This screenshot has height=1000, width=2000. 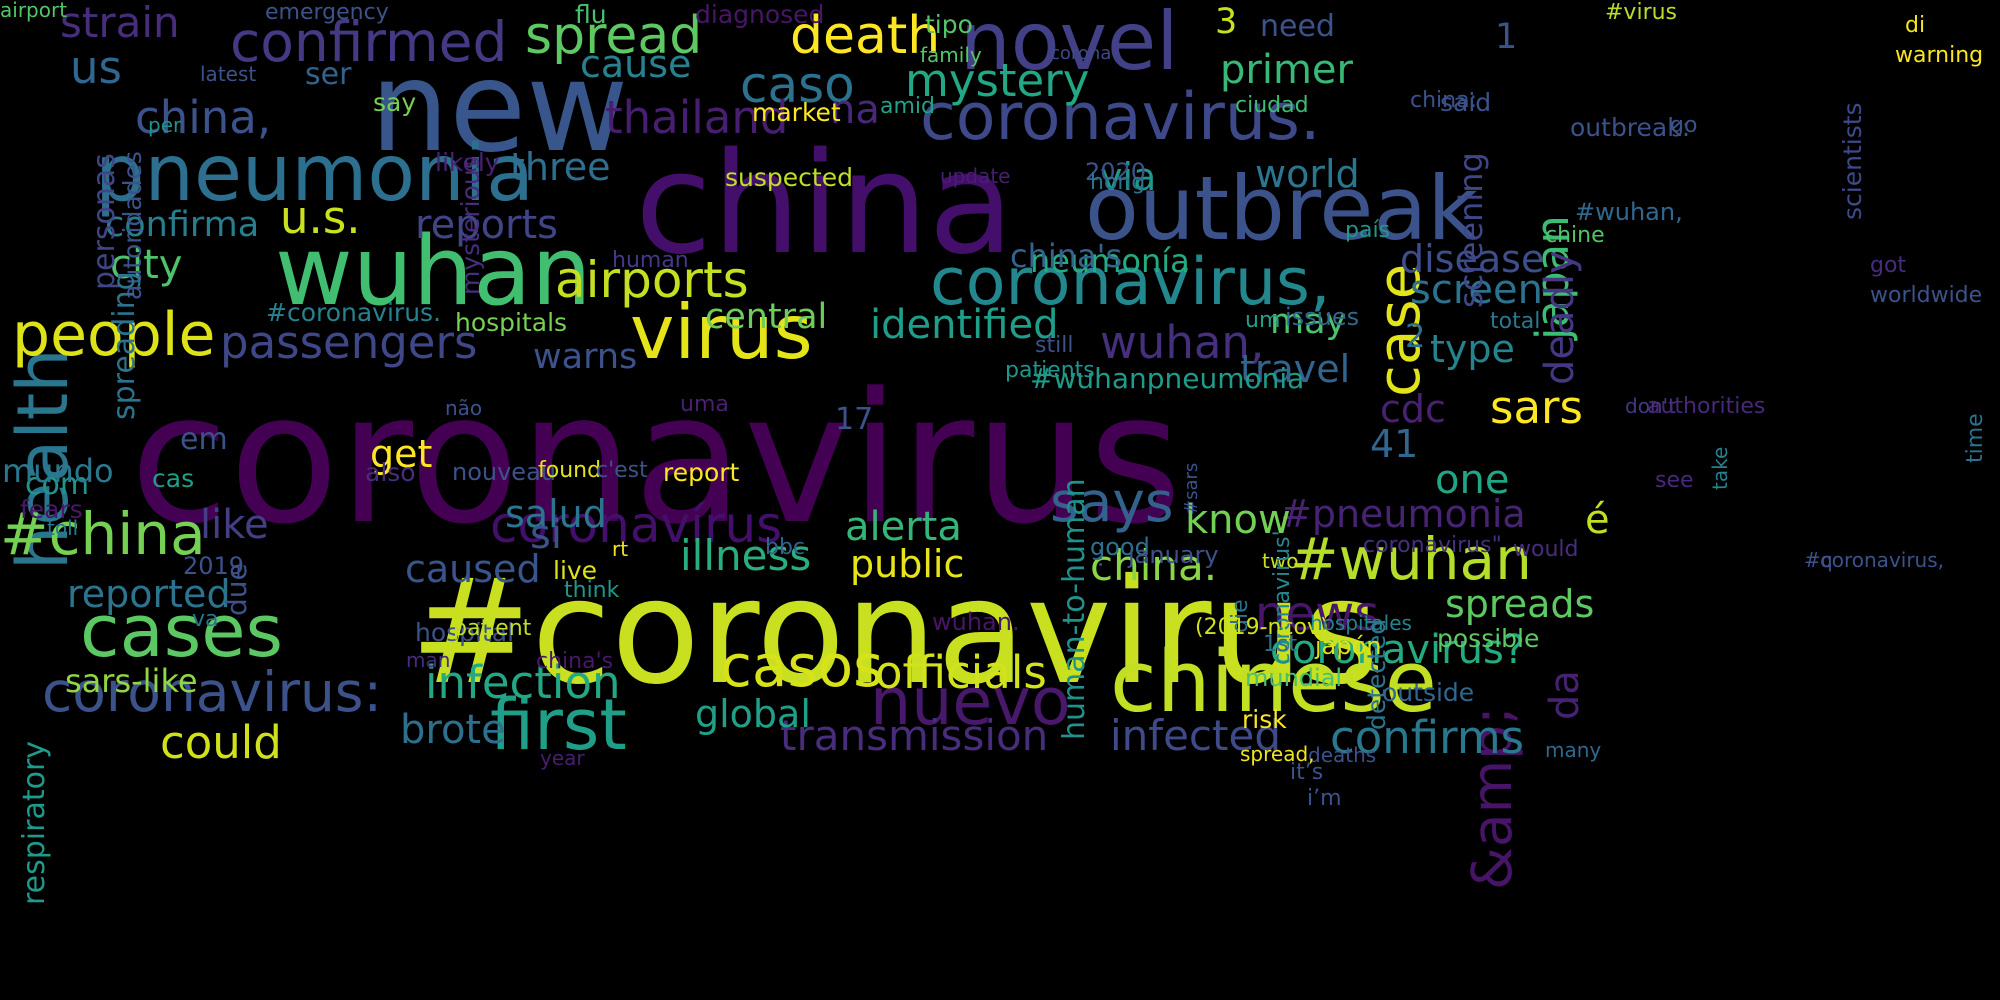 I want to click on word: chinese, so click(x=1273, y=682).